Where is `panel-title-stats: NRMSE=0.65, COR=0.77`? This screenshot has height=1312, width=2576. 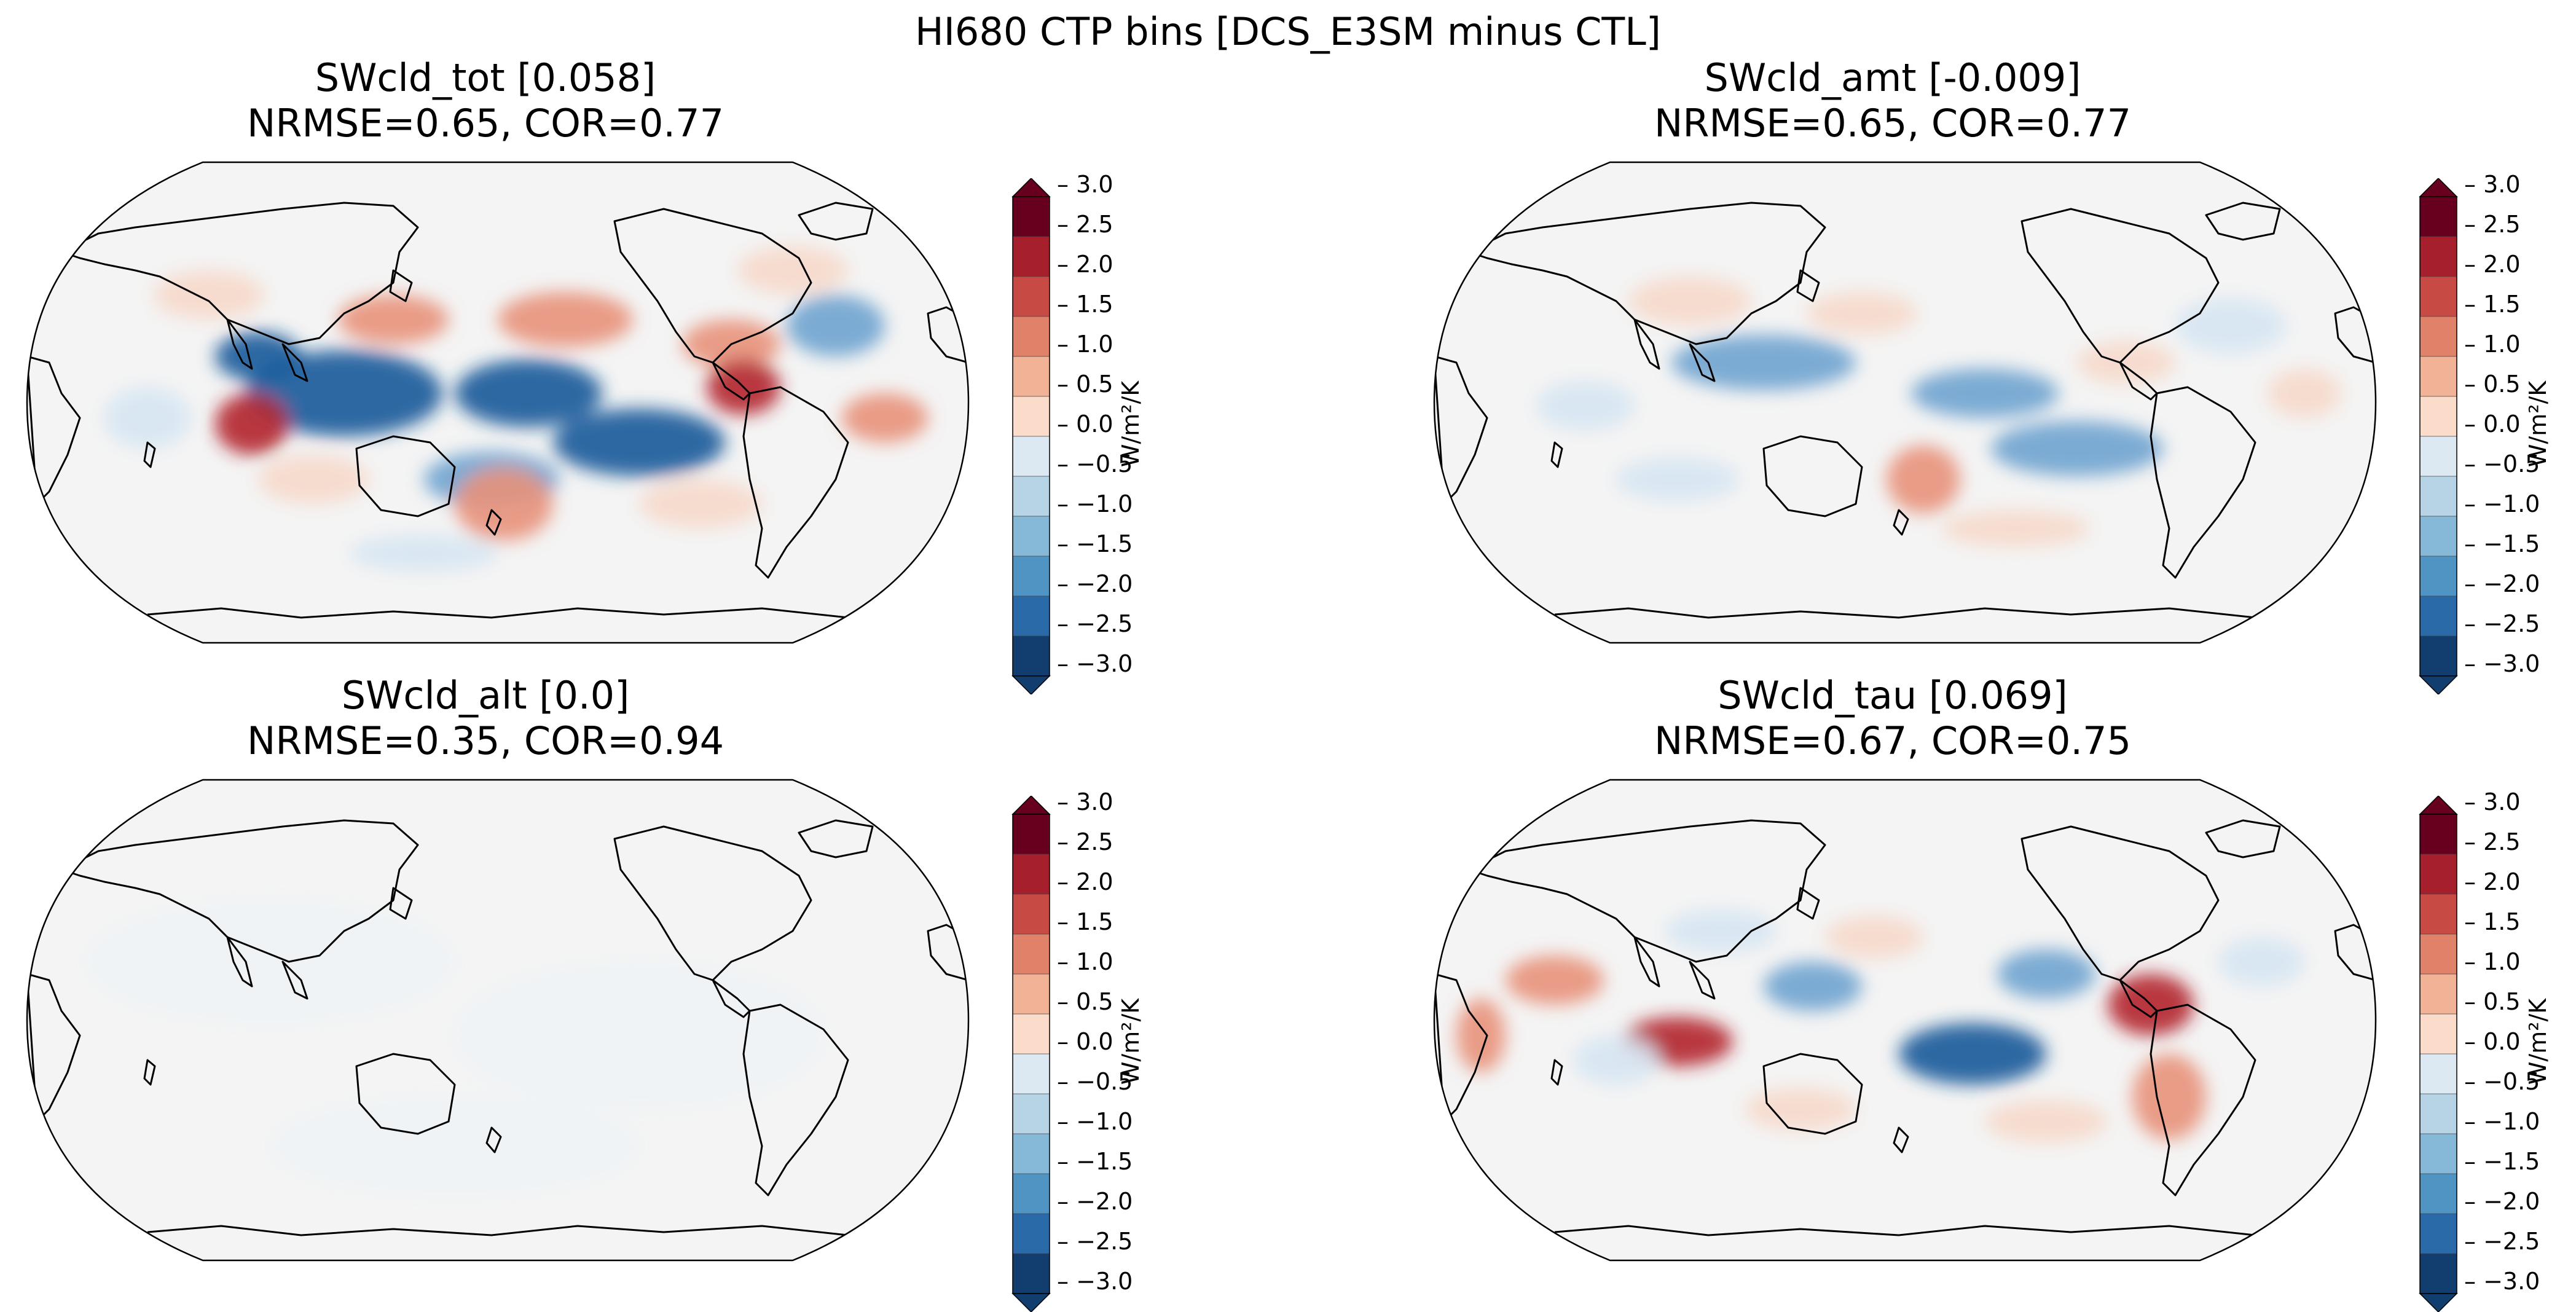
panel-title-stats: NRMSE=0.65, COR=0.77 is located at coordinates (485, 123).